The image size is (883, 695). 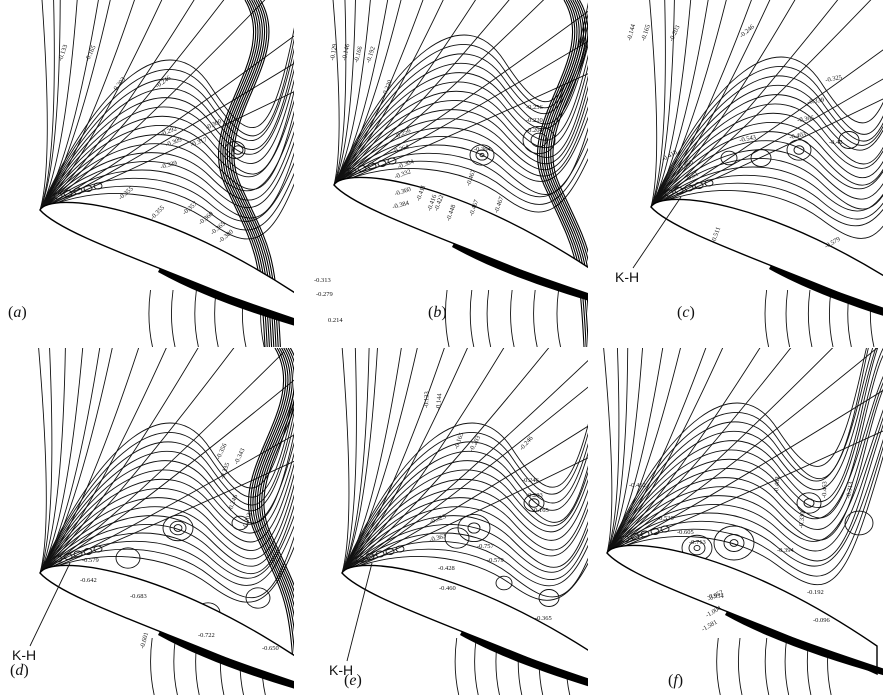 What do you see at coordinates (825, 490) in the screenshot?
I see `contour-value-label: -0.463` at bounding box center [825, 490].